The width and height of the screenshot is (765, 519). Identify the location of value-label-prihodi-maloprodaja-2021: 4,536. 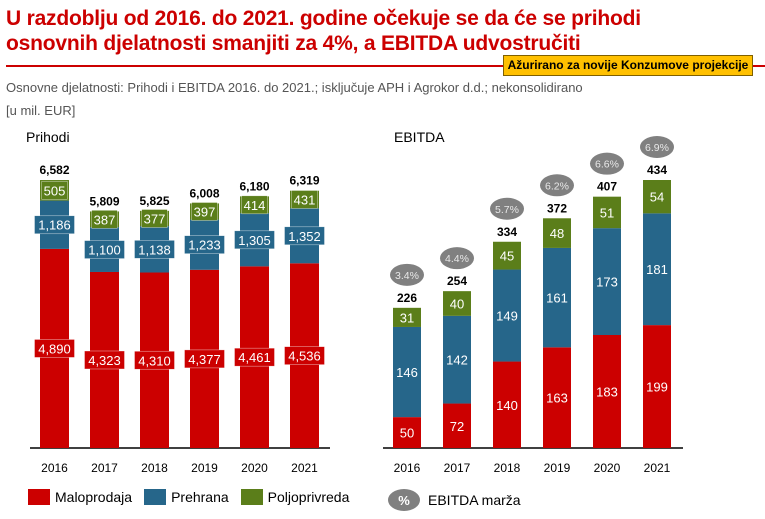
(304, 356).